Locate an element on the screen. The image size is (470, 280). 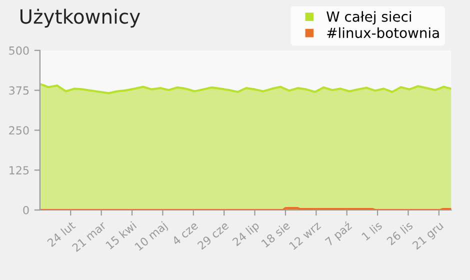
y-tick-label: 375 is located at coordinates (19, 90).